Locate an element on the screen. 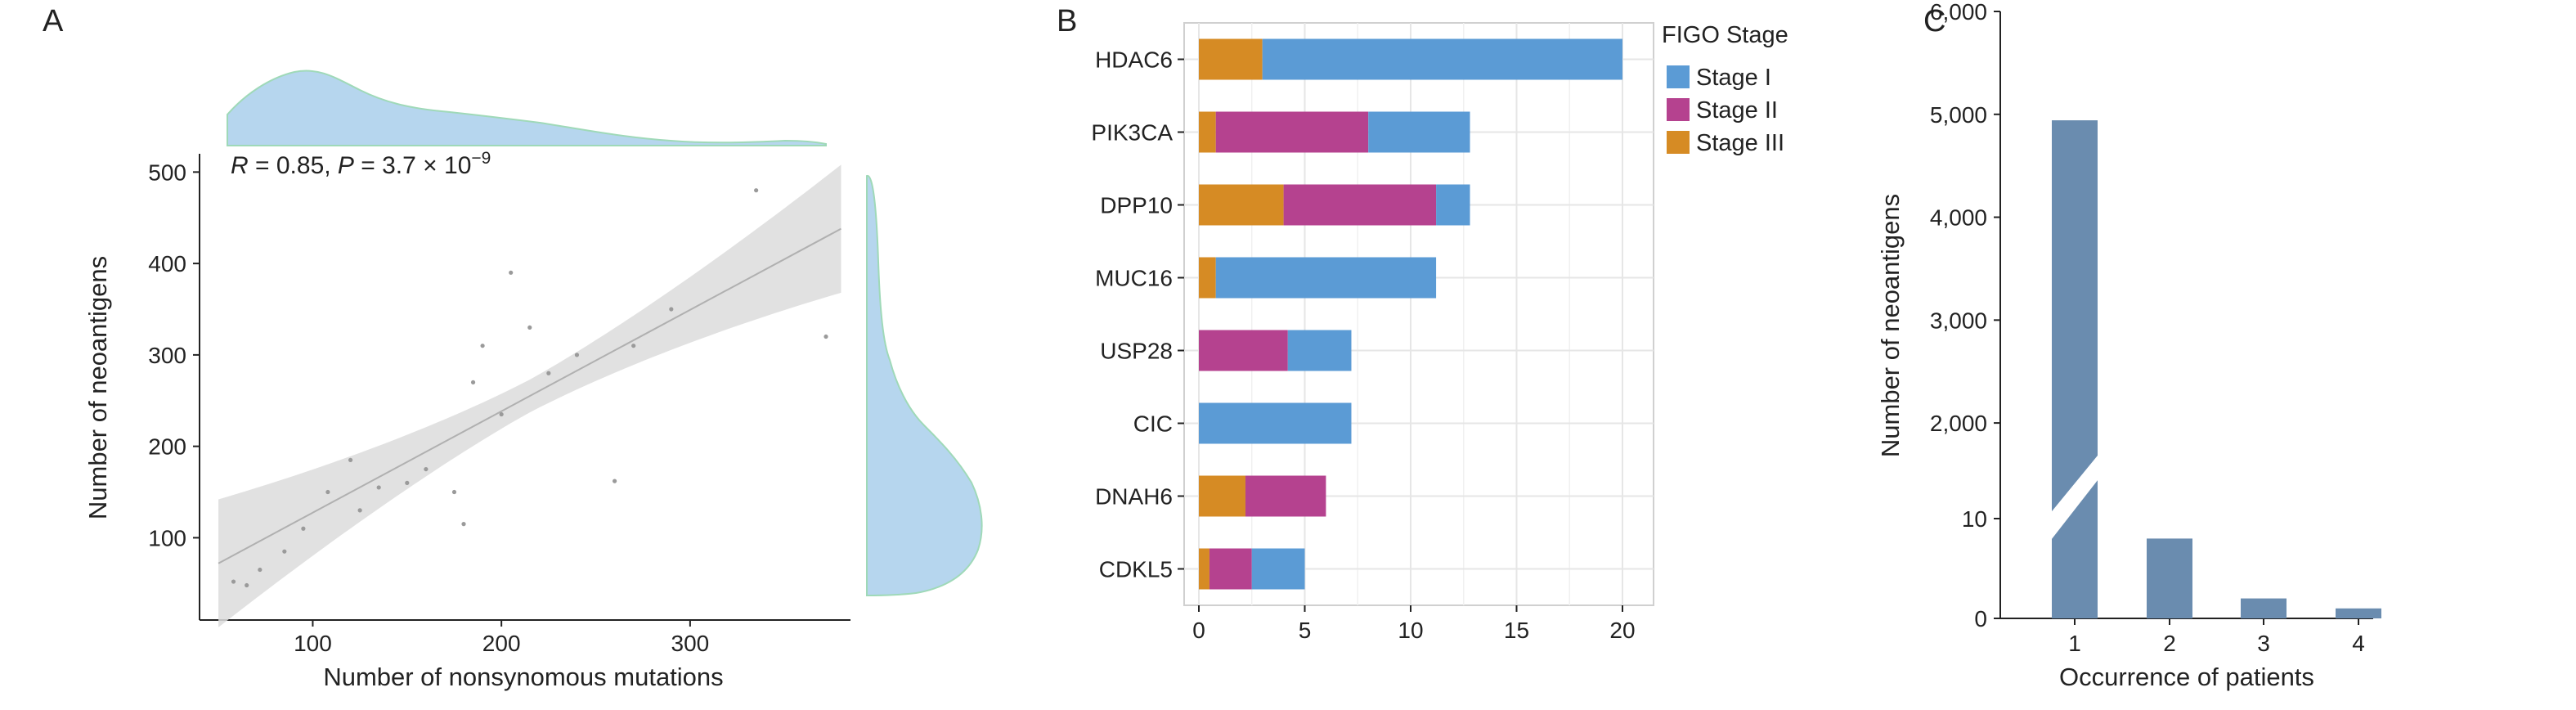 This screenshot has height=710, width=2576. category-label-dnah6: DNAH6 is located at coordinates (1134, 497).